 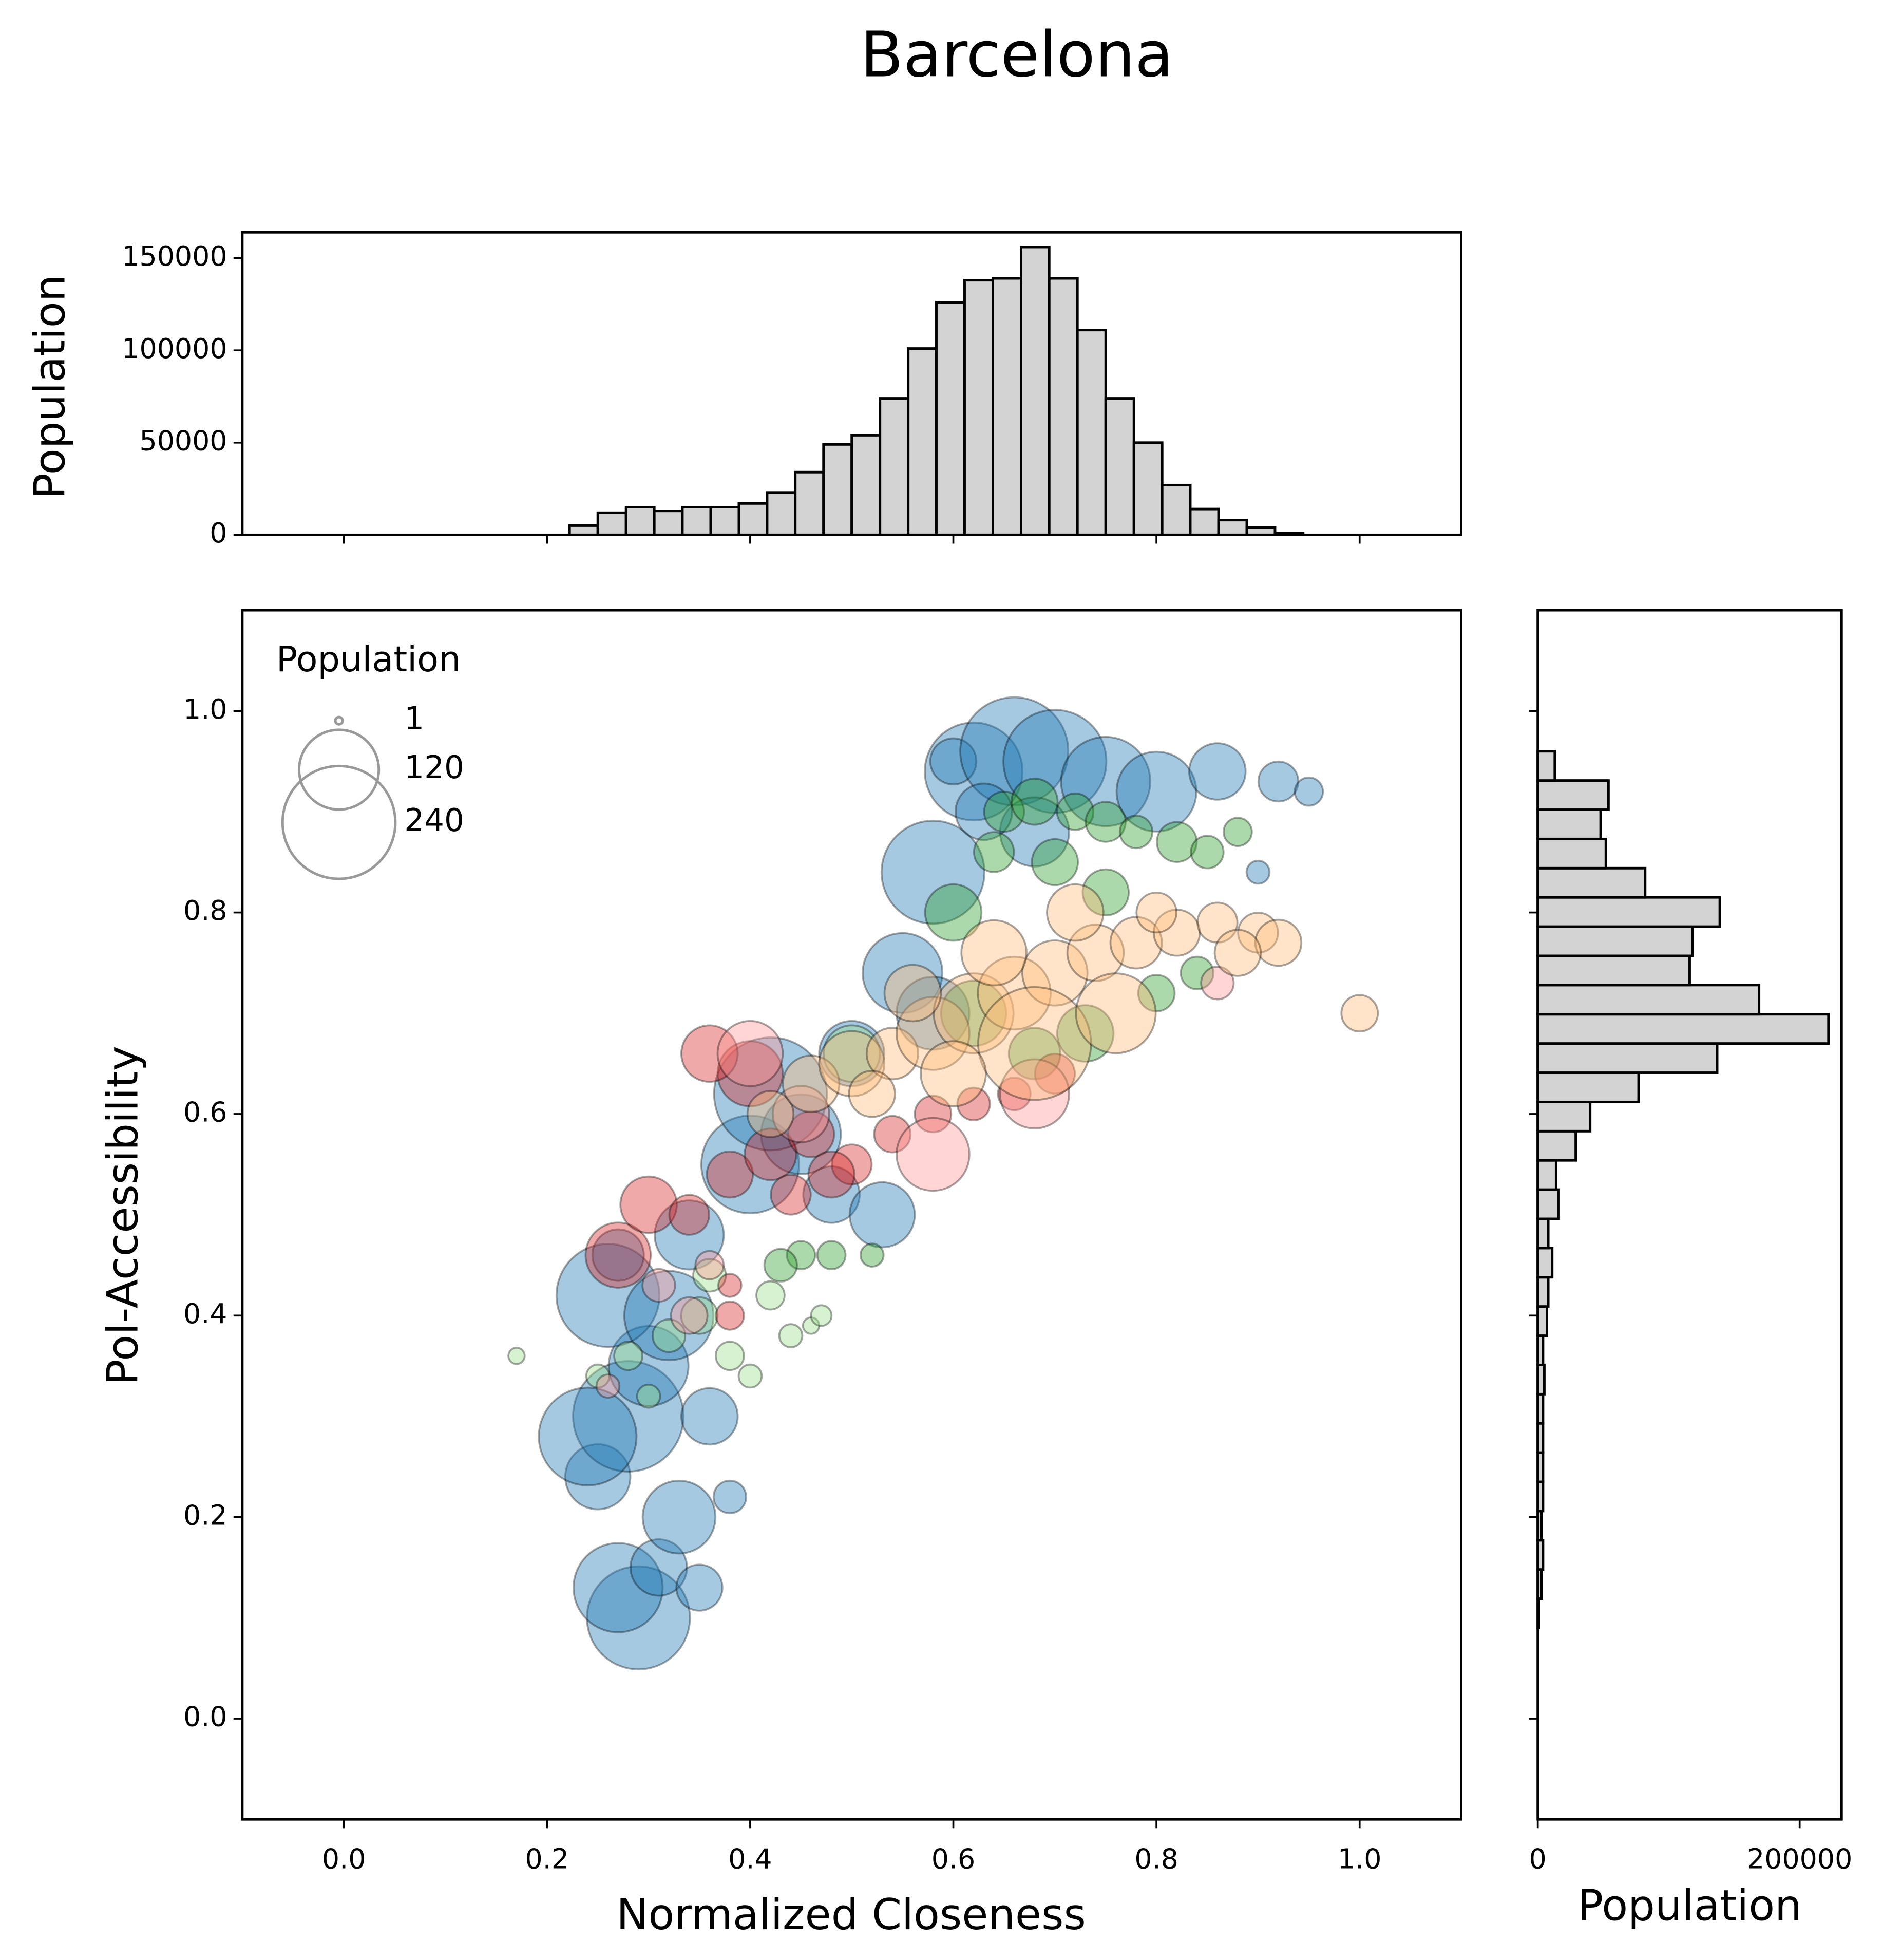 I want to click on legend-marker, so click(x=339, y=822).